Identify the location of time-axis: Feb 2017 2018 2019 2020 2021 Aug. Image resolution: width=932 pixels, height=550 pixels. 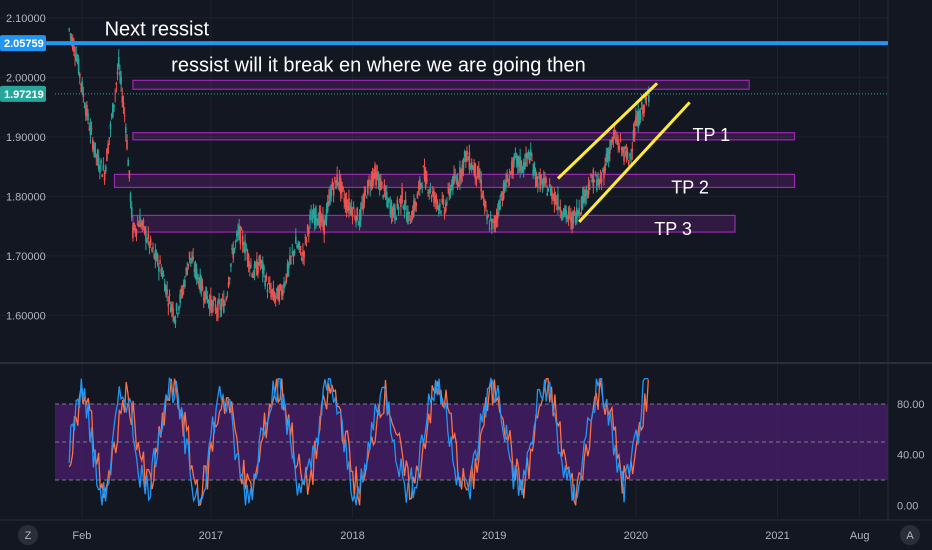
(470, 536).